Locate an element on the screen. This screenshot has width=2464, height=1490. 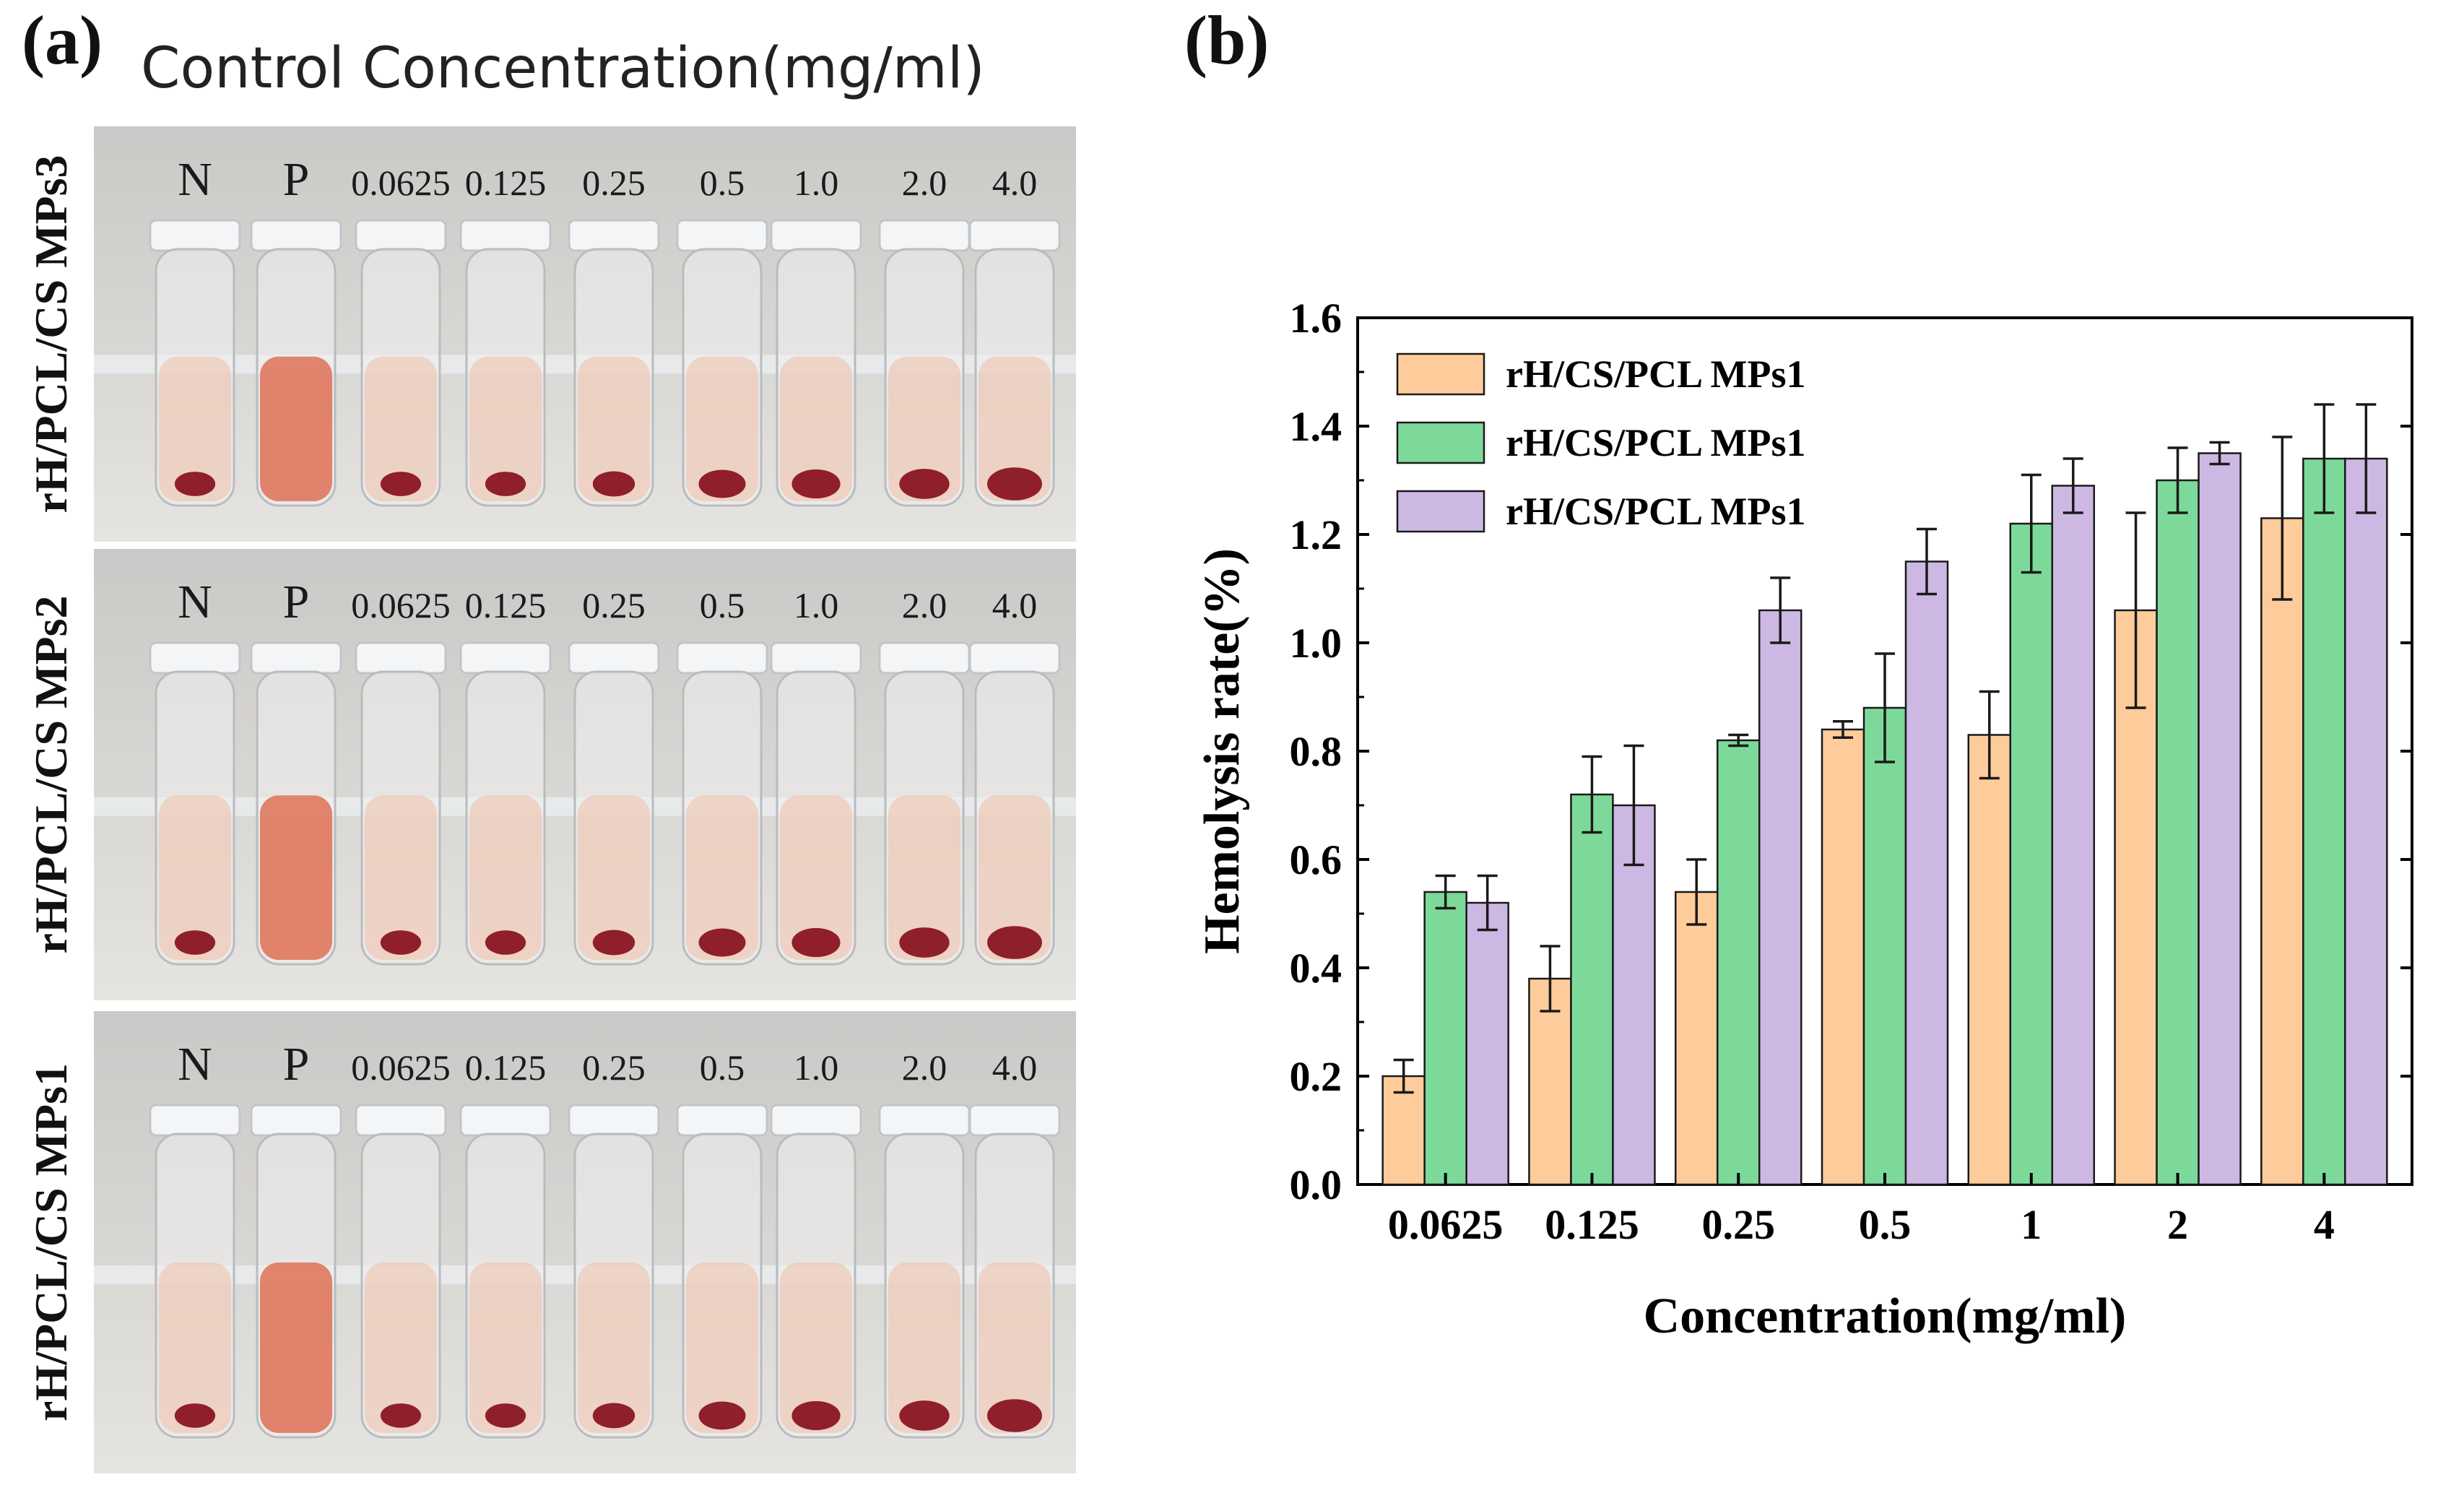
x-axis-title: Concentration(mg/ml) is located at coordinates (1885, 1316).